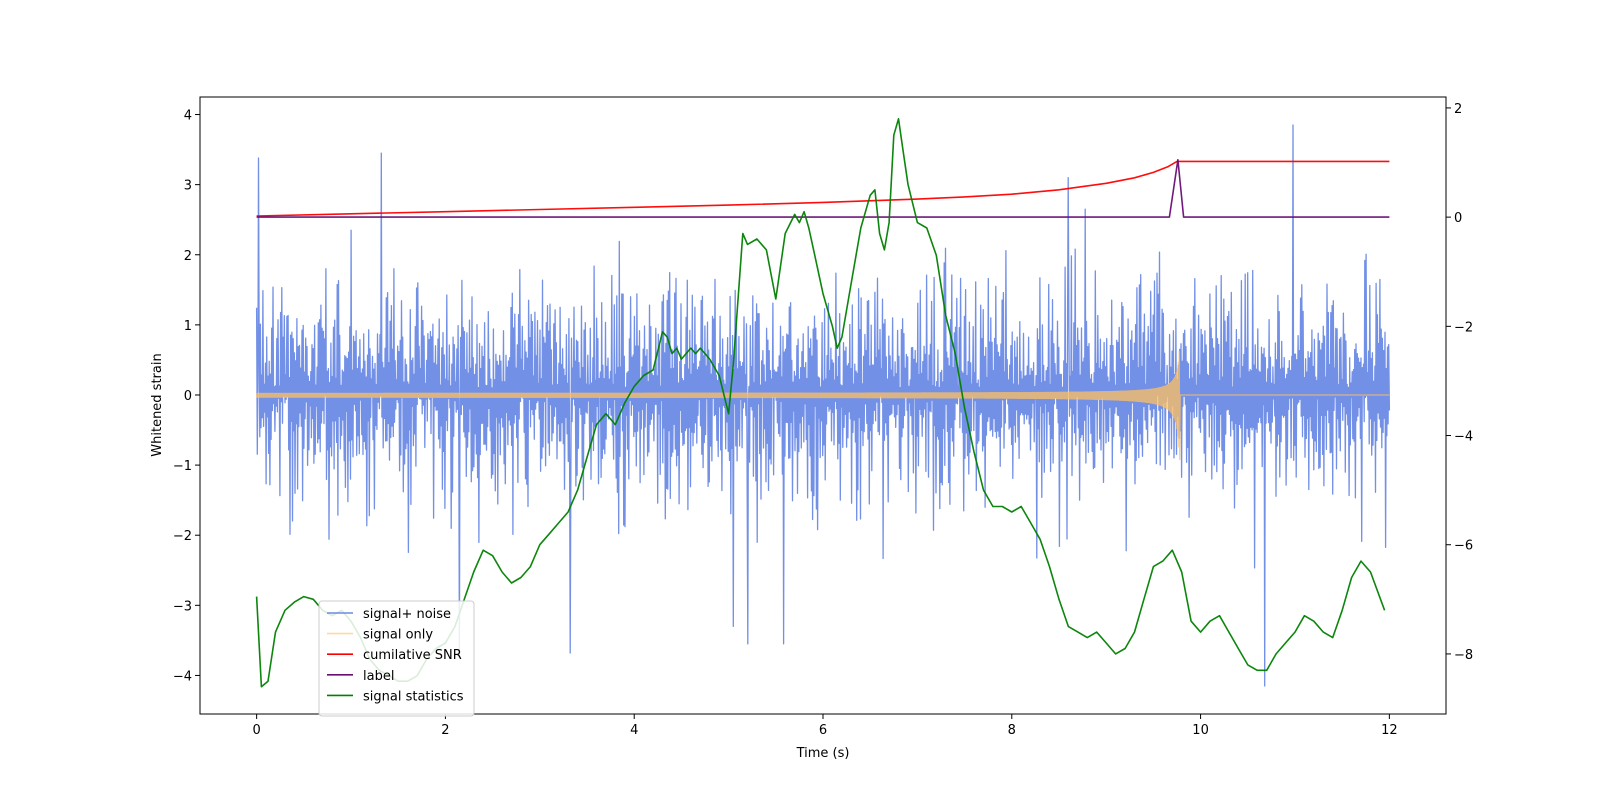 The image size is (1600, 800). I want to click on y-tick-label: 1, so click(188, 326).